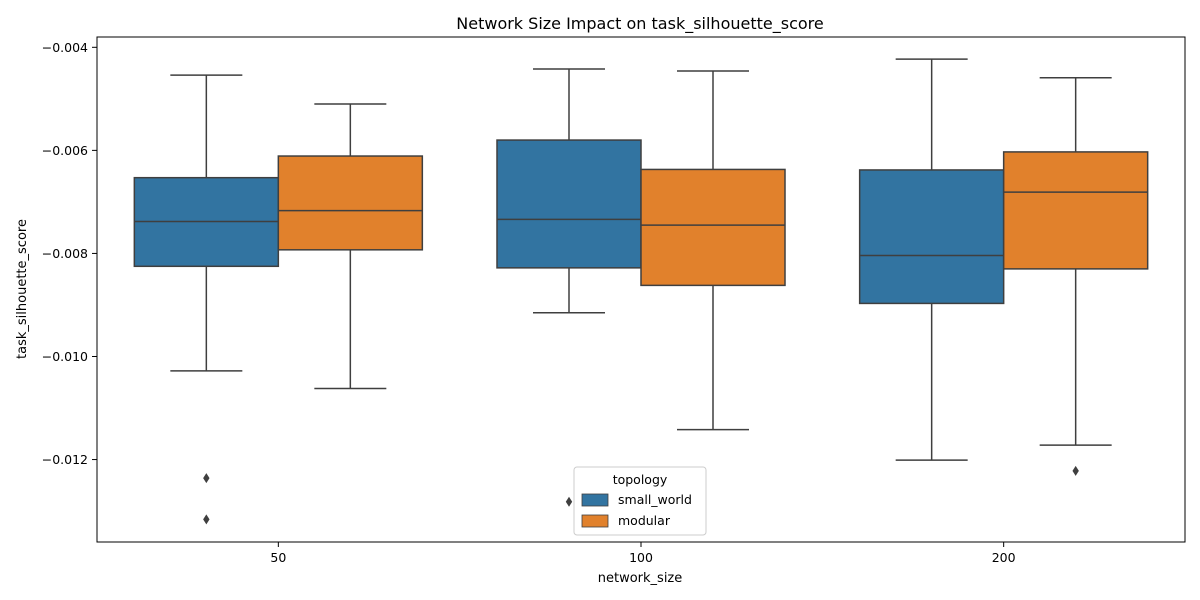  What do you see at coordinates (65, 459) in the screenshot?
I see `y-tick-label: −0.012` at bounding box center [65, 459].